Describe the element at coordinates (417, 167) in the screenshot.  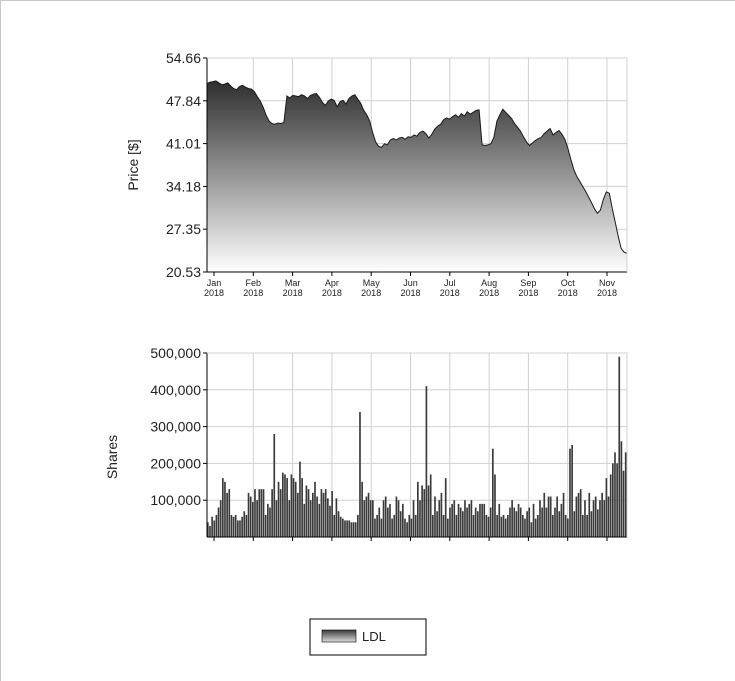
I see `price-line` at that location.